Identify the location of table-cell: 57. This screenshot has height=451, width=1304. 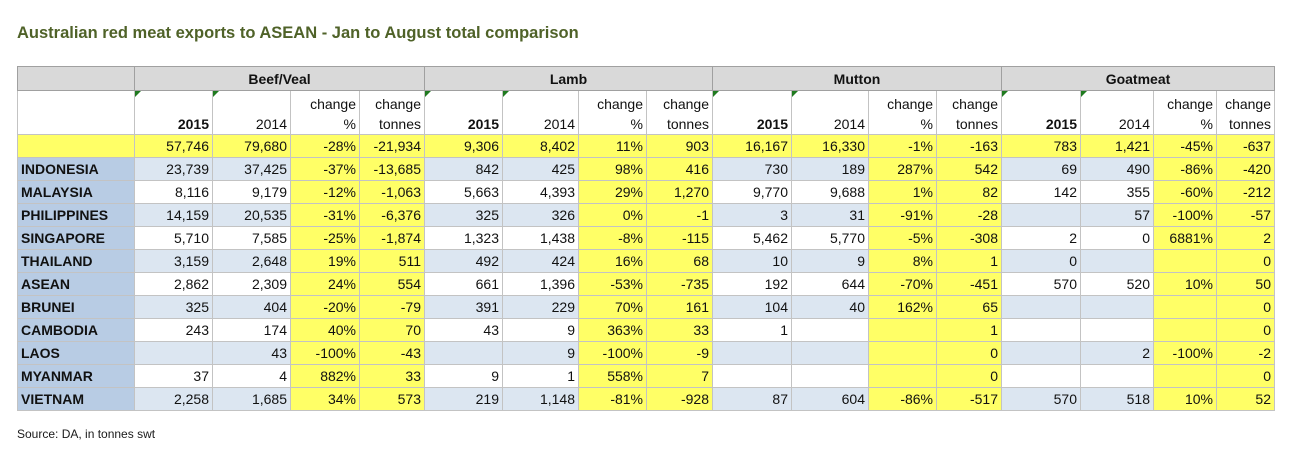
(1117, 215).